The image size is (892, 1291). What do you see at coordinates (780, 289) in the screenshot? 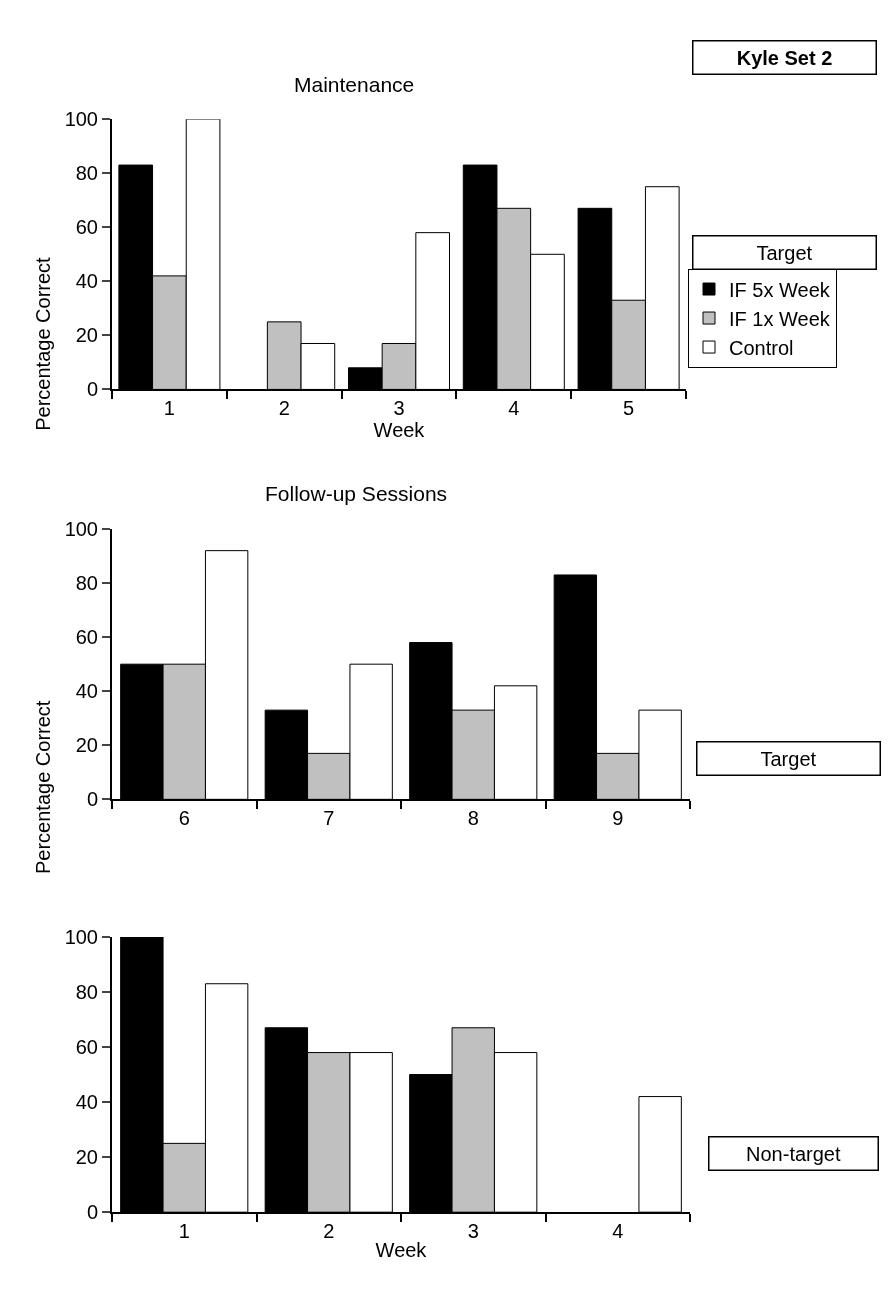
I see `legend-label: IF 5x Week` at bounding box center [780, 289].